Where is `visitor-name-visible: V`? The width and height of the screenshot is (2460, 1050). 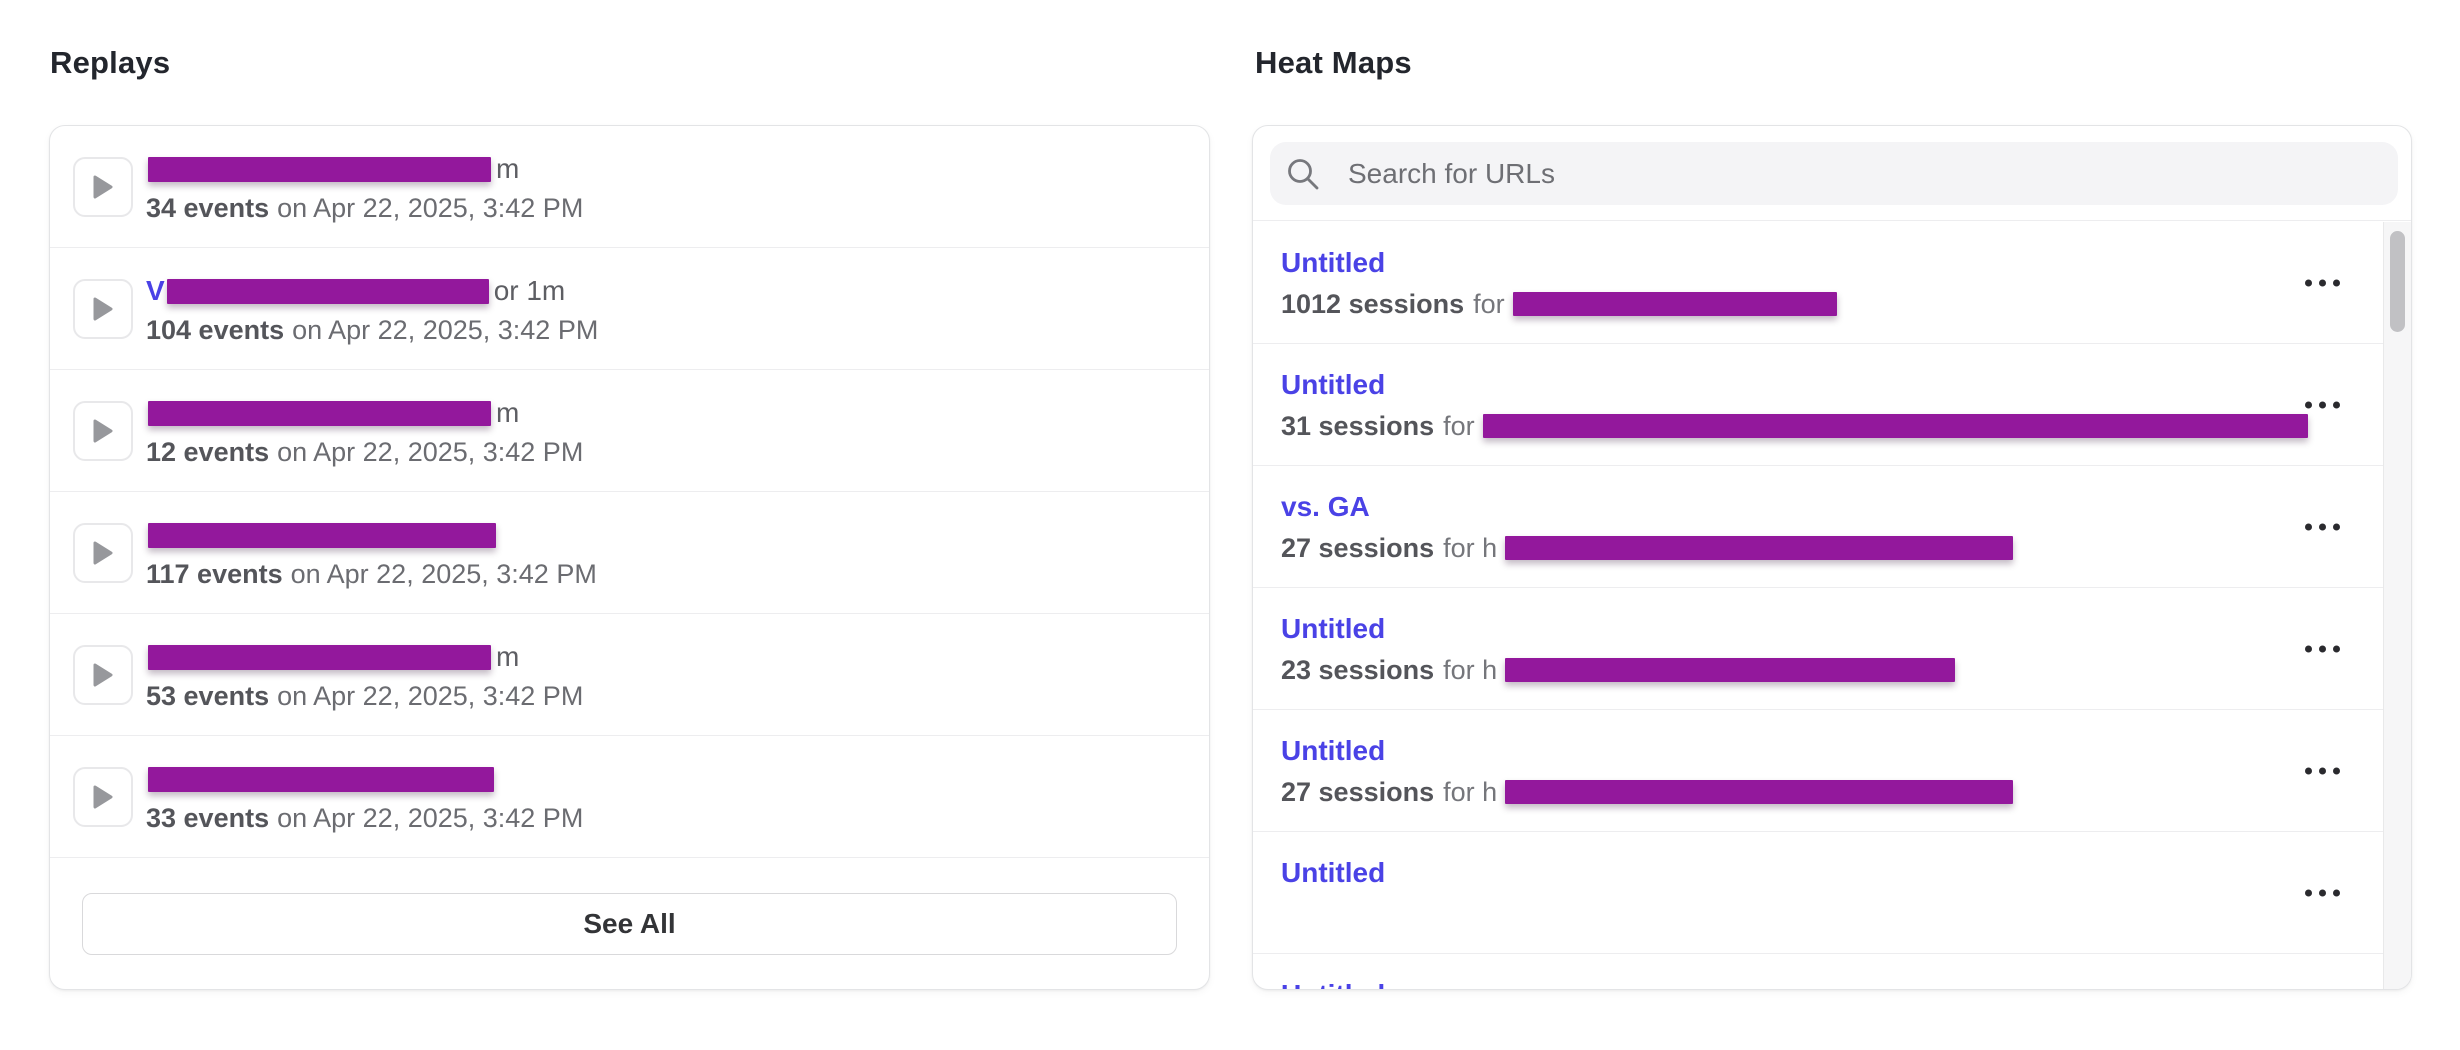
visitor-name-visible: V is located at coordinates (155, 290).